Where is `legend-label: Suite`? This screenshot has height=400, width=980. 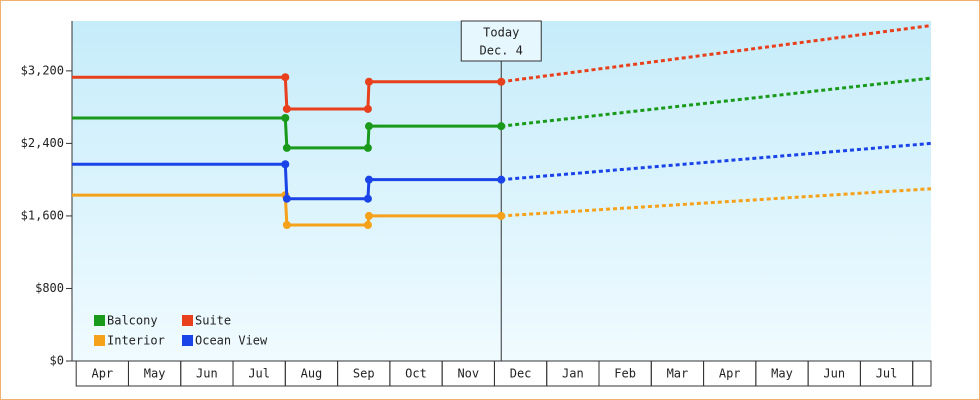
legend-label: Suite is located at coordinates (213, 321).